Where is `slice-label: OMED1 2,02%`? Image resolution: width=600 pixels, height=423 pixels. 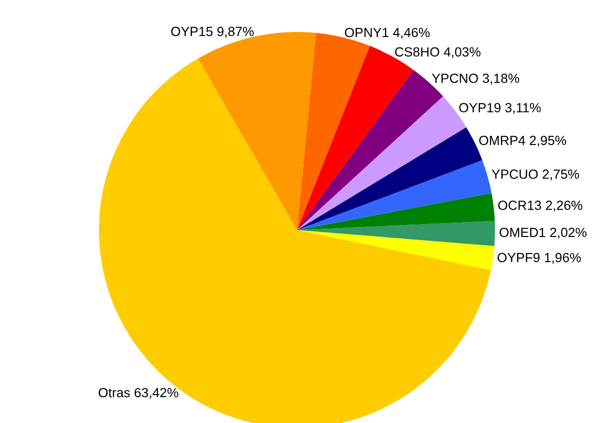 slice-label: OMED1 2,02% is located at coordinates (543, 233).